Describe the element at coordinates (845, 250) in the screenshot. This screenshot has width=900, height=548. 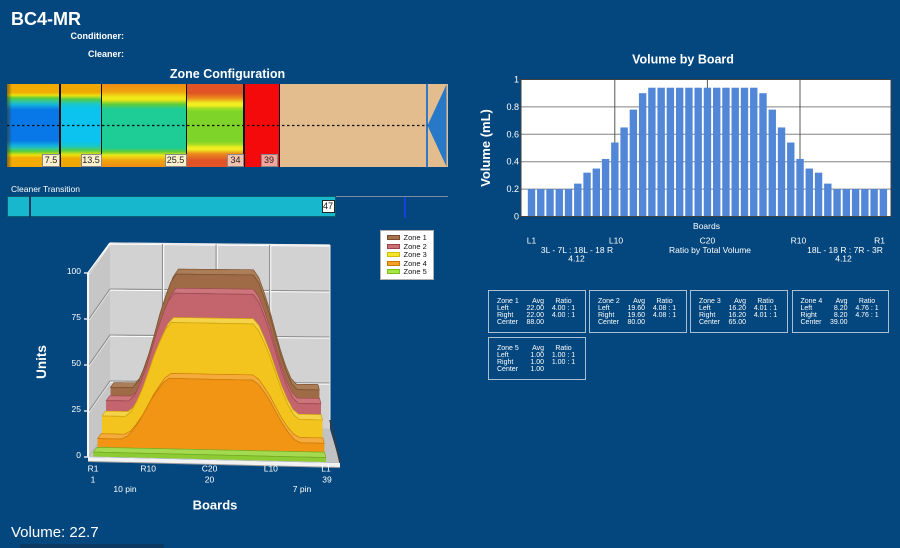
I see `svg-text: 18L - 18 R : 7R - 3R` at that location.